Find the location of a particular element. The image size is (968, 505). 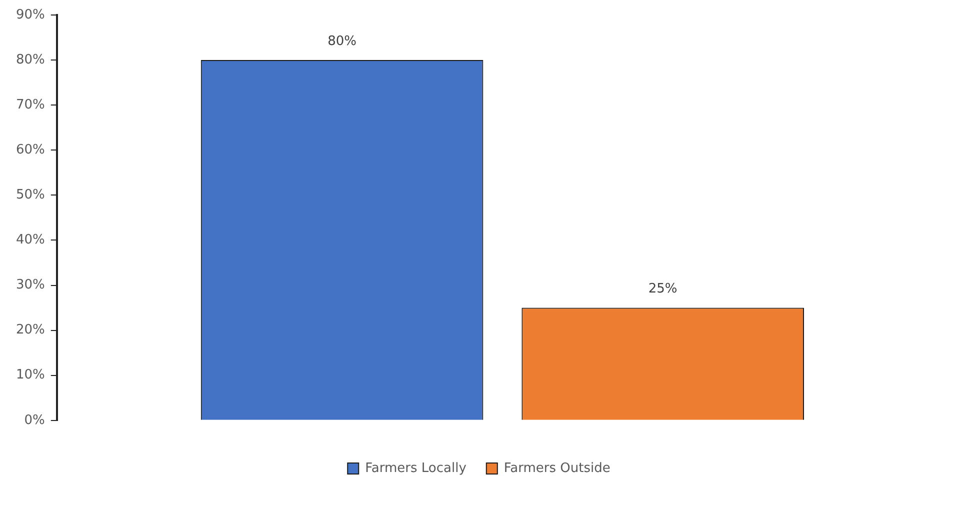

y-tick-label: 30% is located at coordinates (30, 285).